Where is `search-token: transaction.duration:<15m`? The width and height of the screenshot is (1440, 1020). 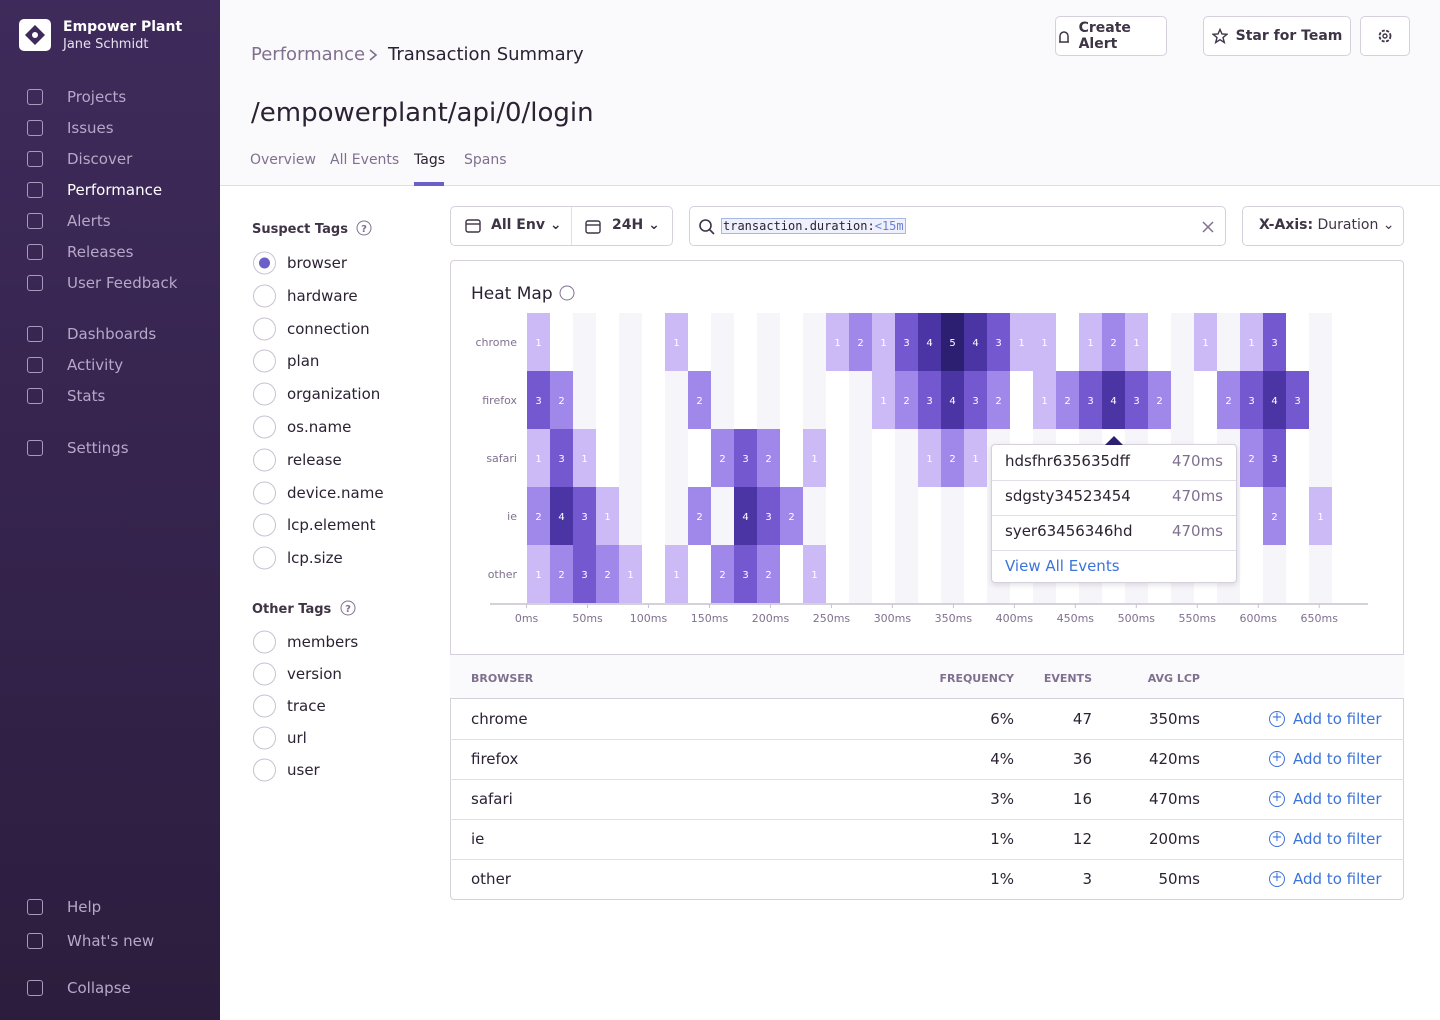 search-token: transaction.duration:<15m is located at coordinates (813, 226).